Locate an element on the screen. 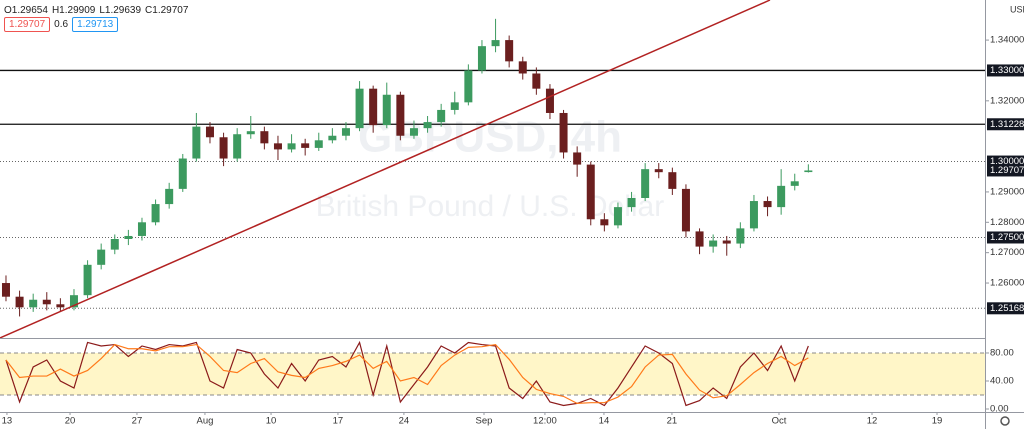 Image resolution: width=1024 pixels, height=429 pixels. ohlc-item: L1.29639 is located at coordinates (120, 10).